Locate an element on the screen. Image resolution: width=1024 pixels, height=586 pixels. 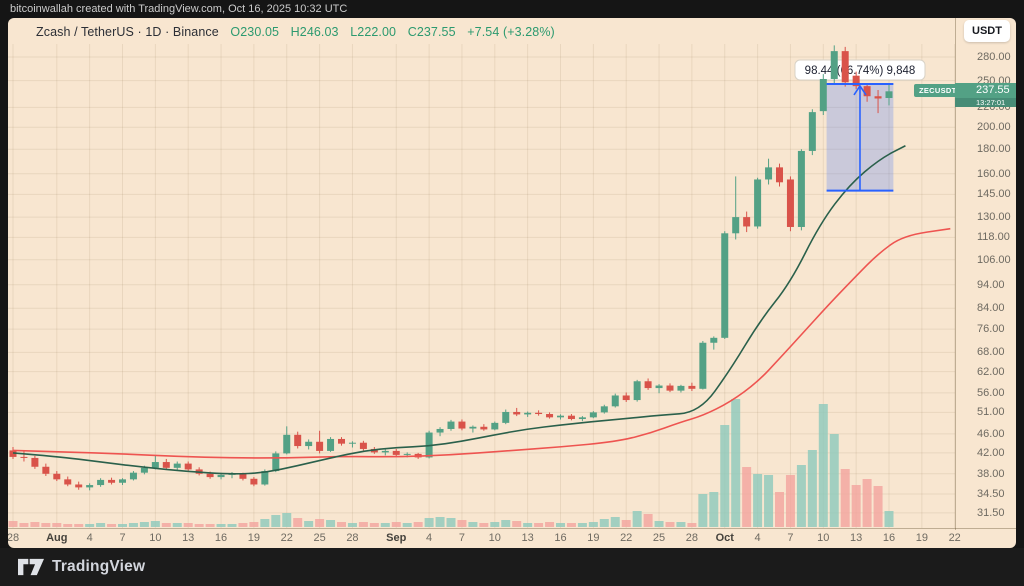
measure-tooltip is located at coordinates (860, 70).